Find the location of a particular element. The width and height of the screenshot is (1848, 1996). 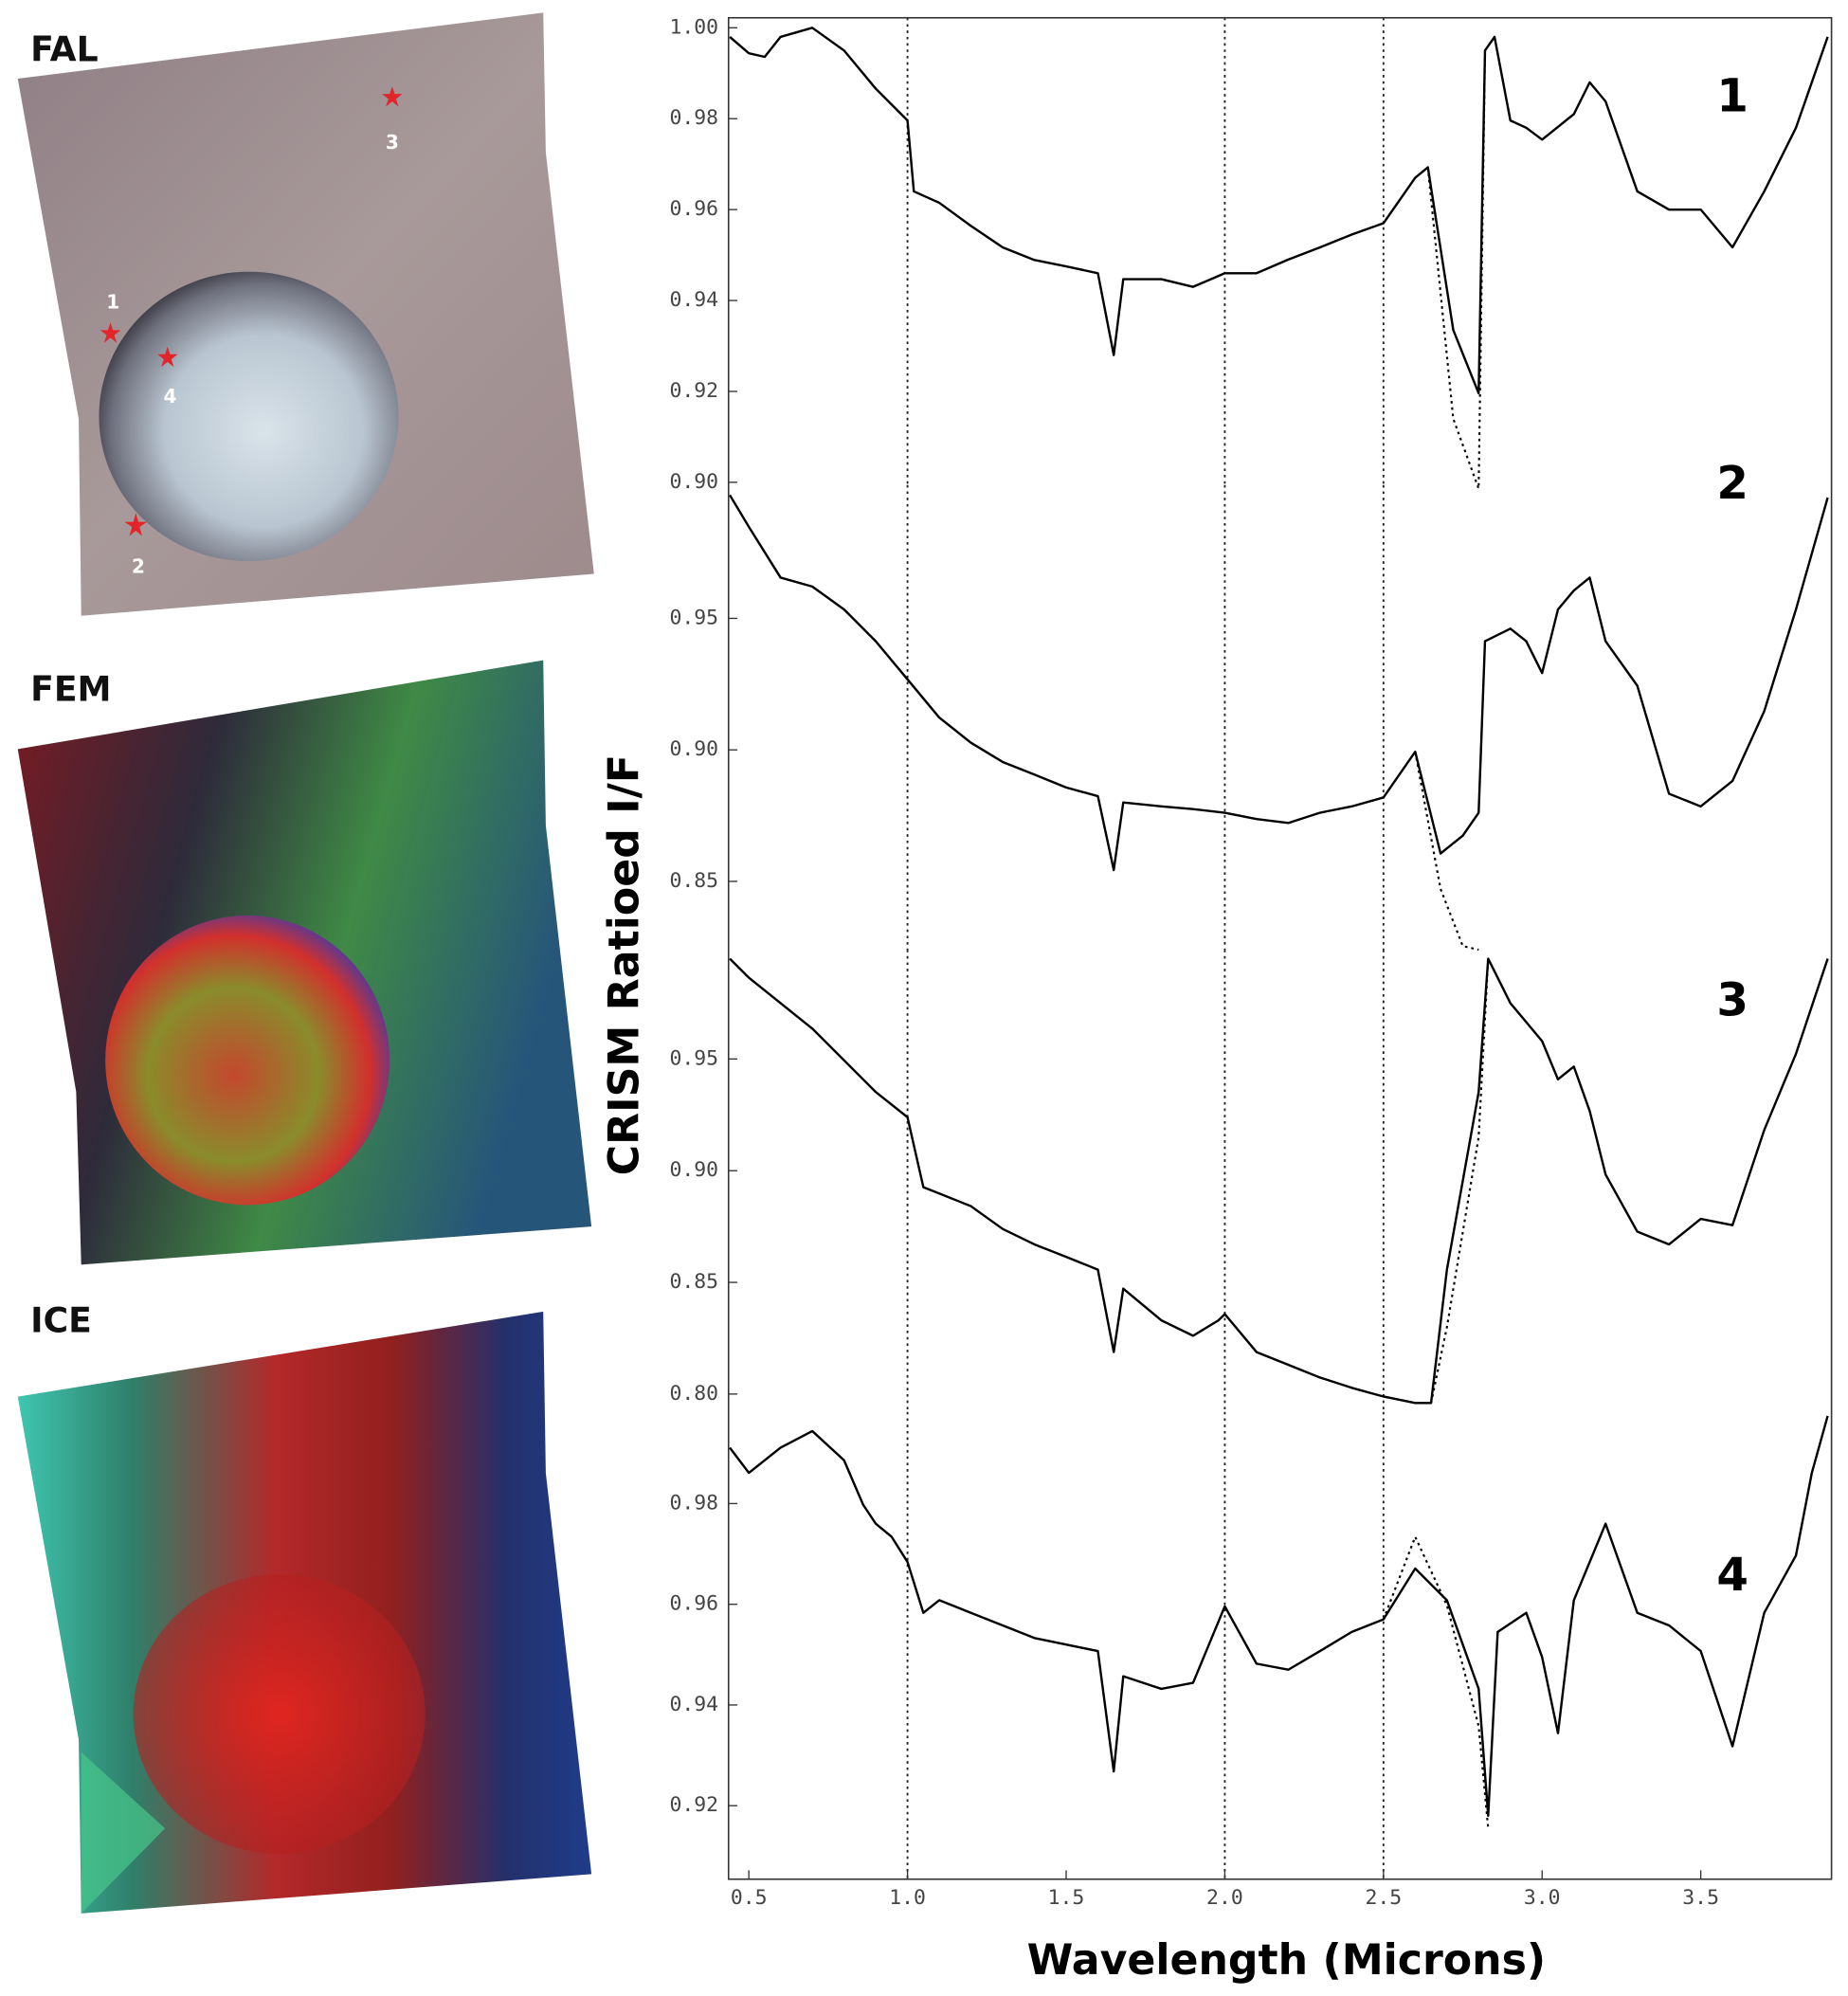

x-tick-label: 1.0 is located at coordinates (908, 1898).